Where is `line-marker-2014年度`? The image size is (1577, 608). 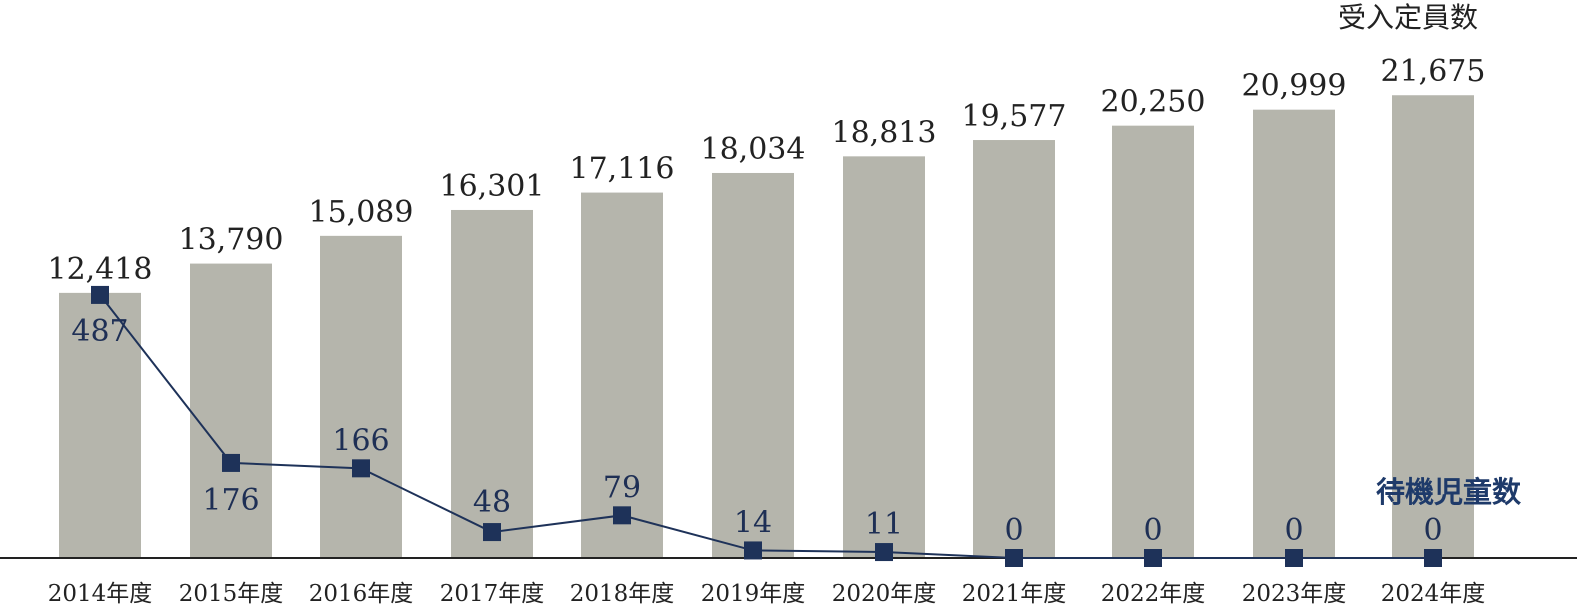
line-marker-2014年度 is located at coordinates (100, 294).